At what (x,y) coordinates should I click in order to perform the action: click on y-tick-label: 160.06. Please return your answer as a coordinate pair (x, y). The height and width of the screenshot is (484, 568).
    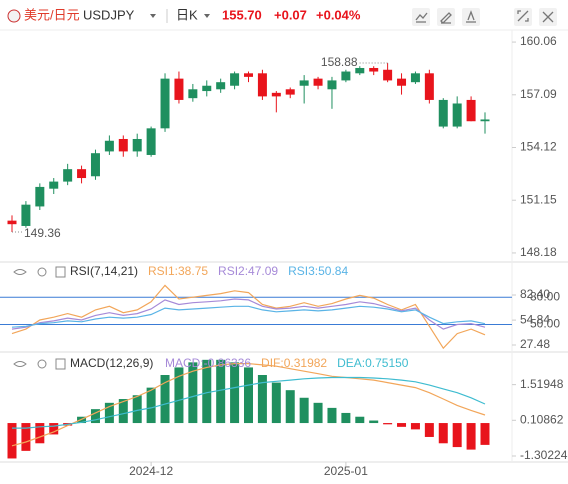
    Looking at the image, I should click on (538, 41).